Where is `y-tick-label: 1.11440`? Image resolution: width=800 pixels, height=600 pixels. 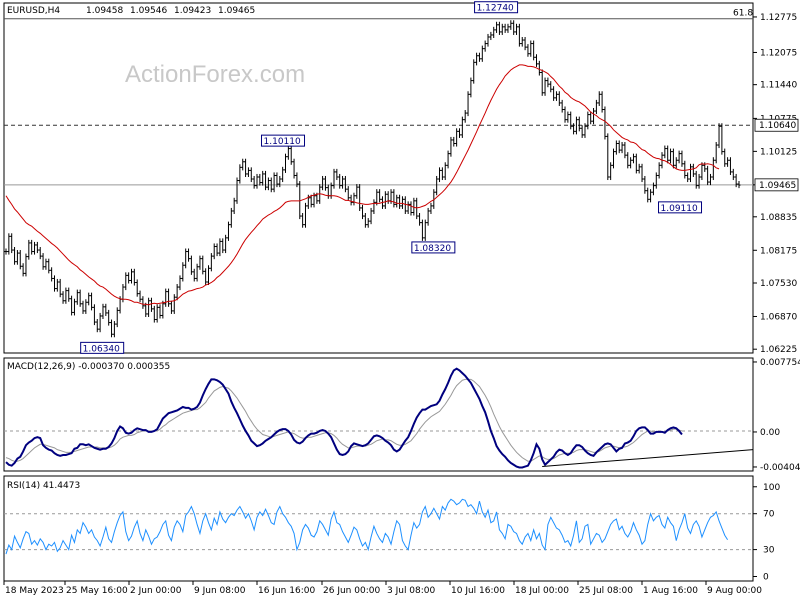 y-tick-label: 1.11440 is located at coordinates (778, 86).